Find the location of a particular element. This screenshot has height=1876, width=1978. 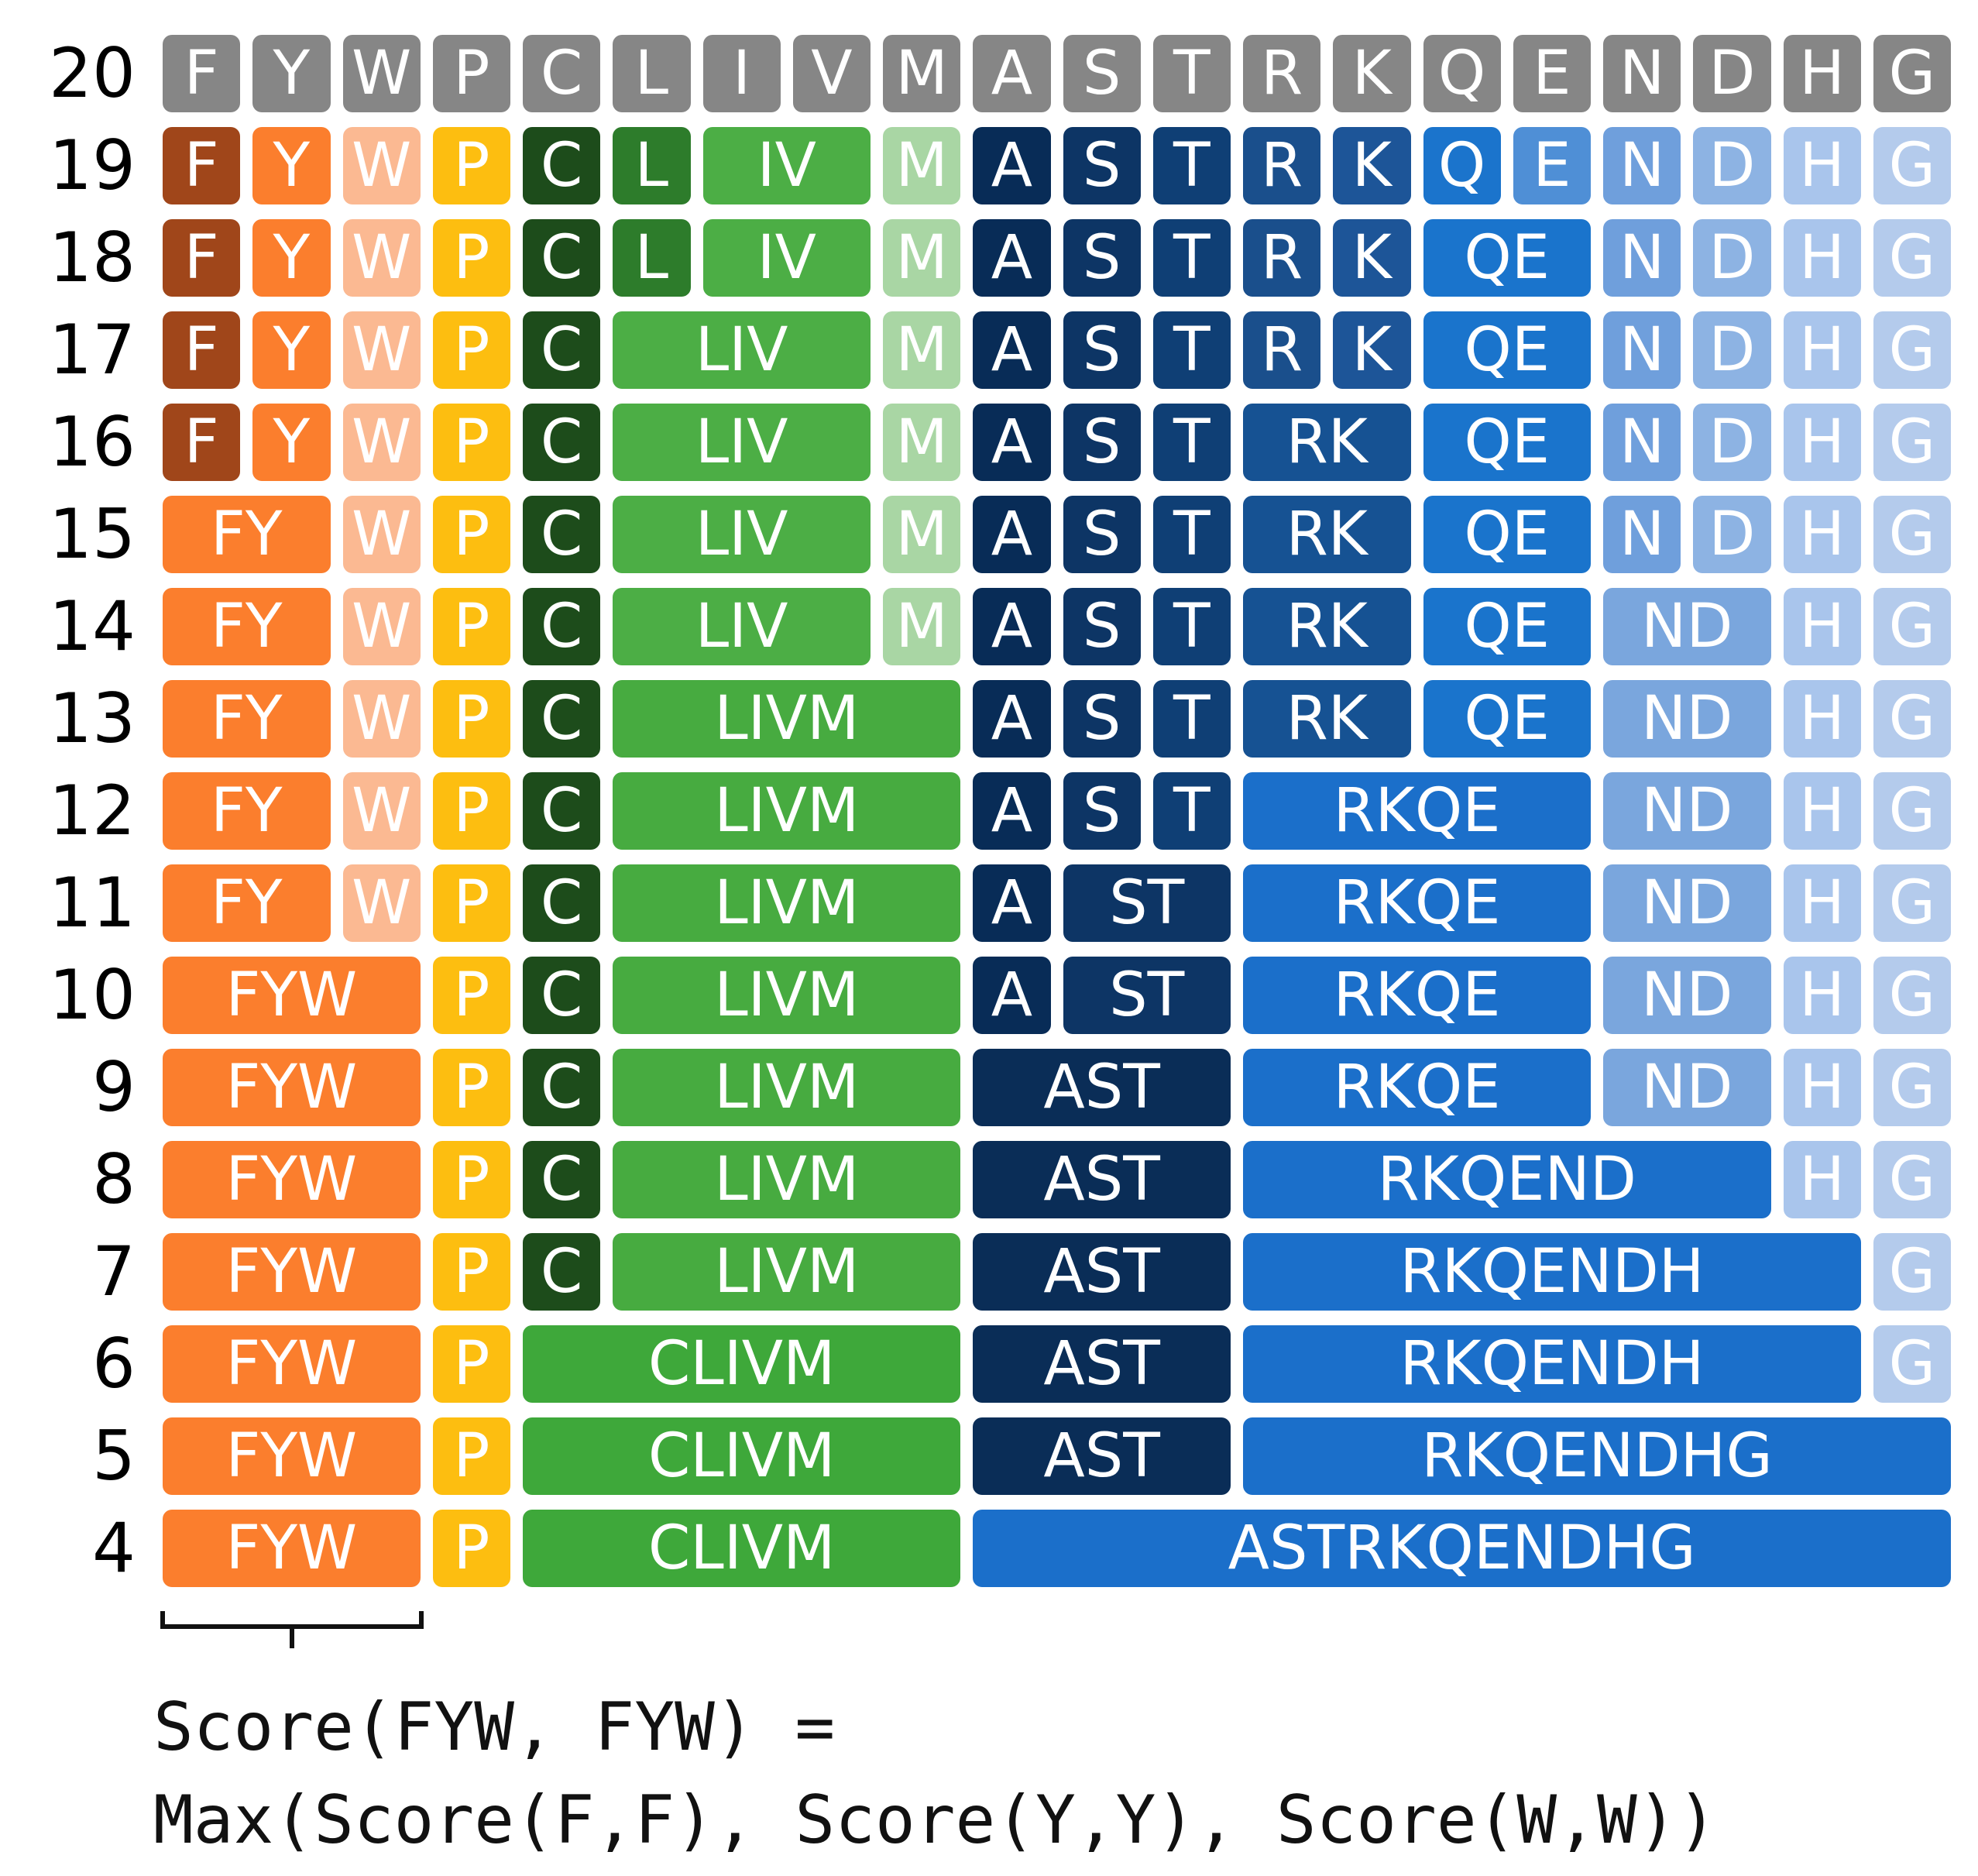

row-label: 4 is located at coordinates (114, 1548).